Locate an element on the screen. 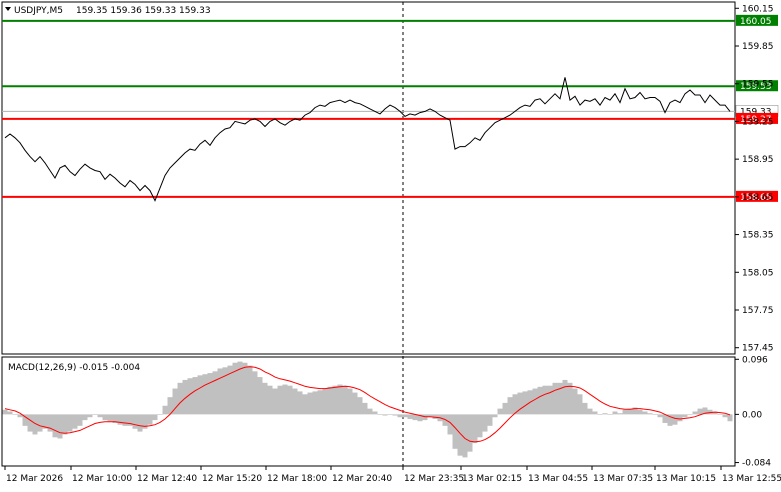 The height and width of the screenshot is (492, 781). resistance-level-label: 159.53 is located at coordinates (756, 87).